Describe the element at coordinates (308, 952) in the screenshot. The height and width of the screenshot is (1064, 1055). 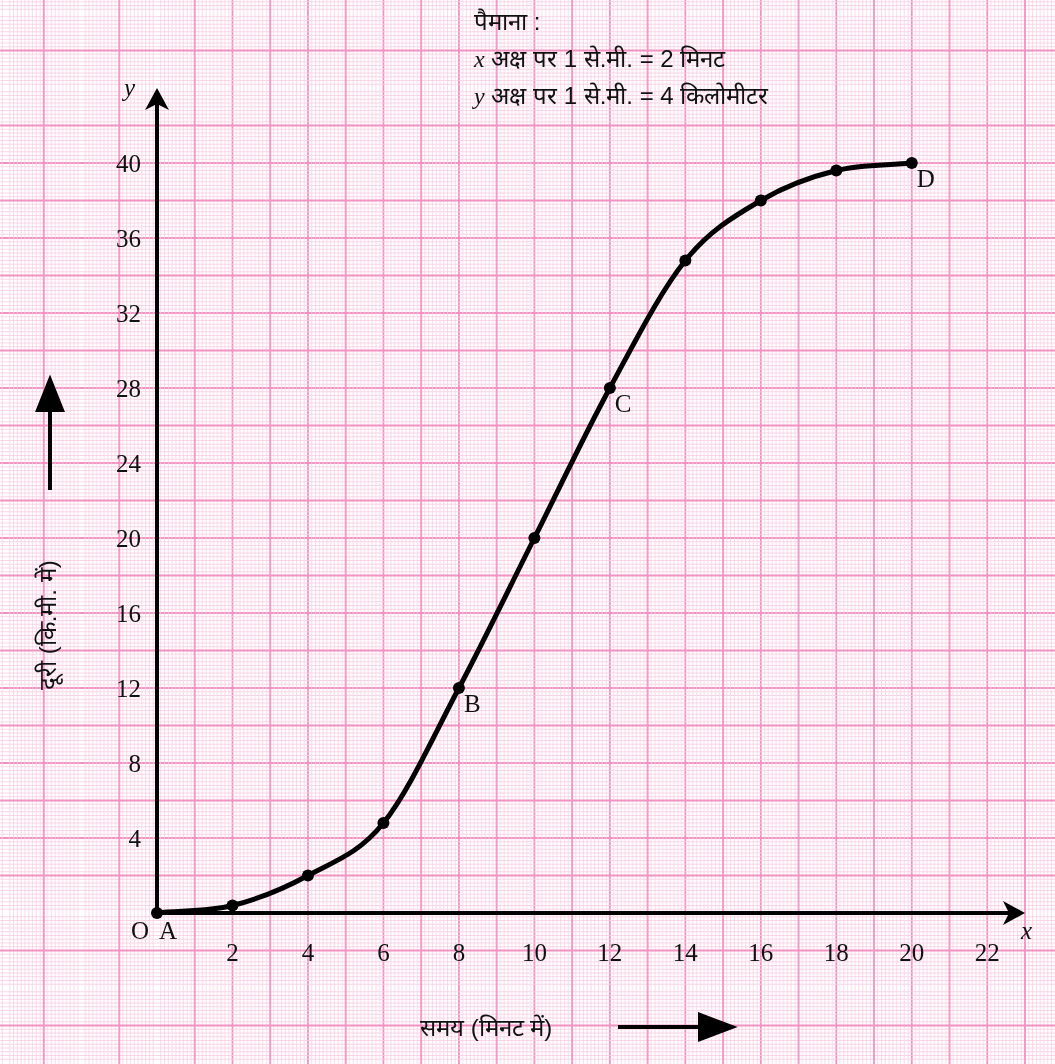
I see `x-tick-label: 4` at that location.